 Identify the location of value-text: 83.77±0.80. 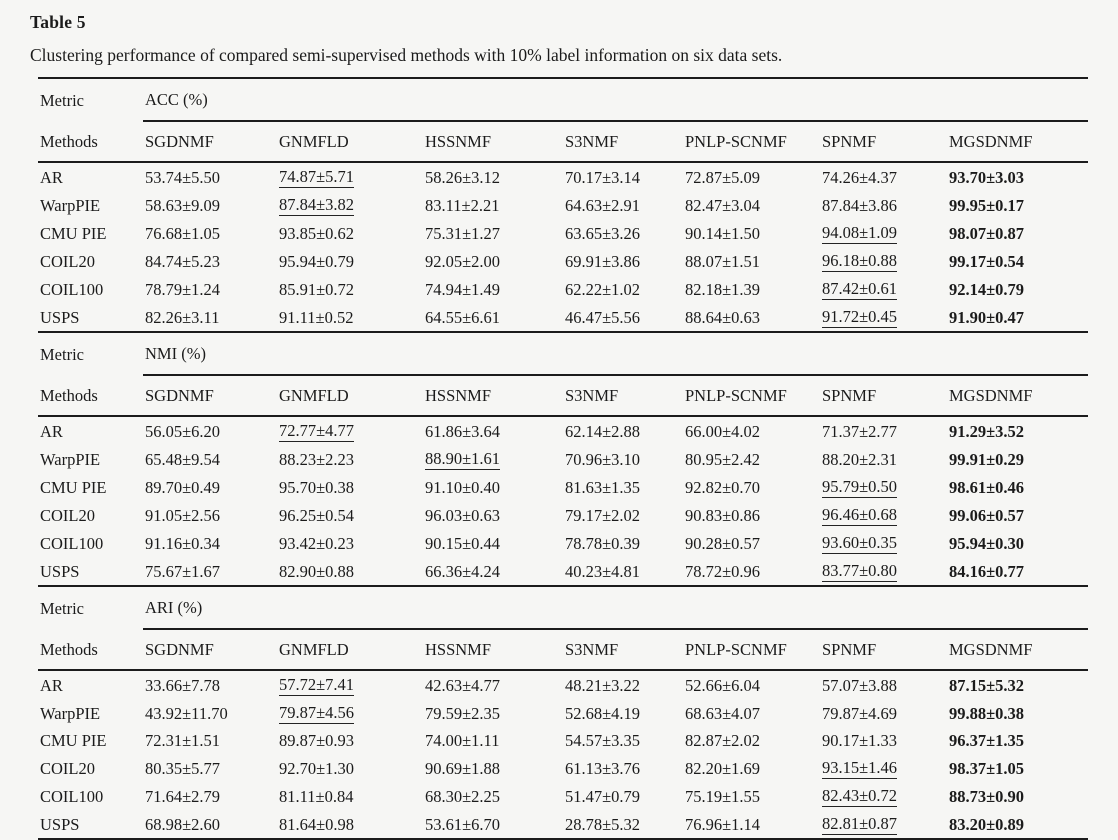
(860, 571).